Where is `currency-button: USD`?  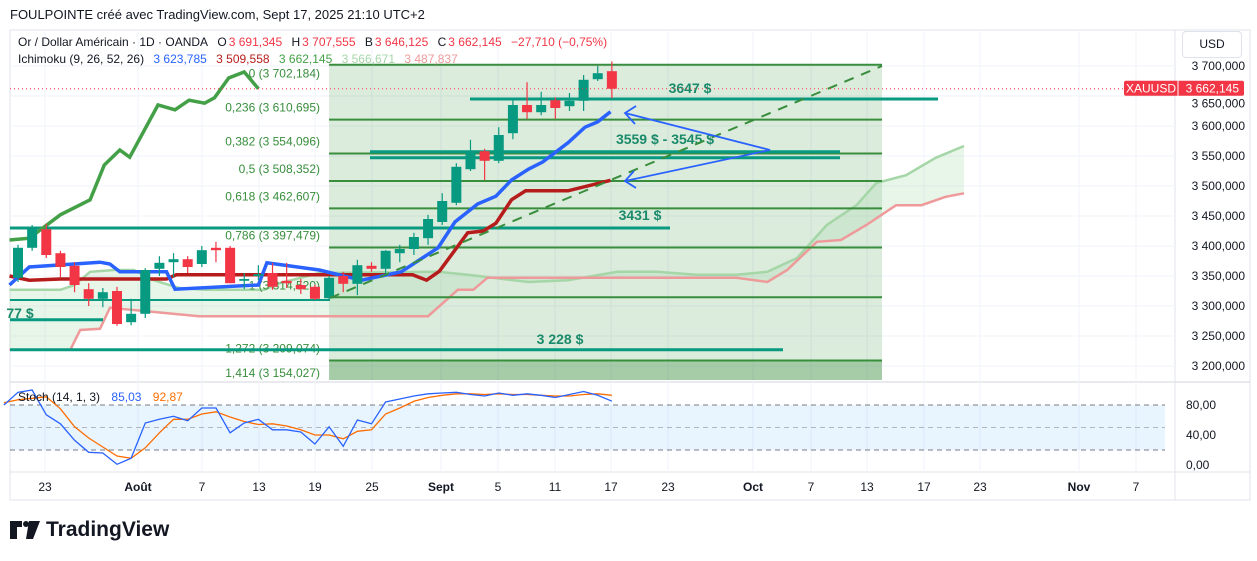 currency-button: USD is located at coordinates (1212, 44).